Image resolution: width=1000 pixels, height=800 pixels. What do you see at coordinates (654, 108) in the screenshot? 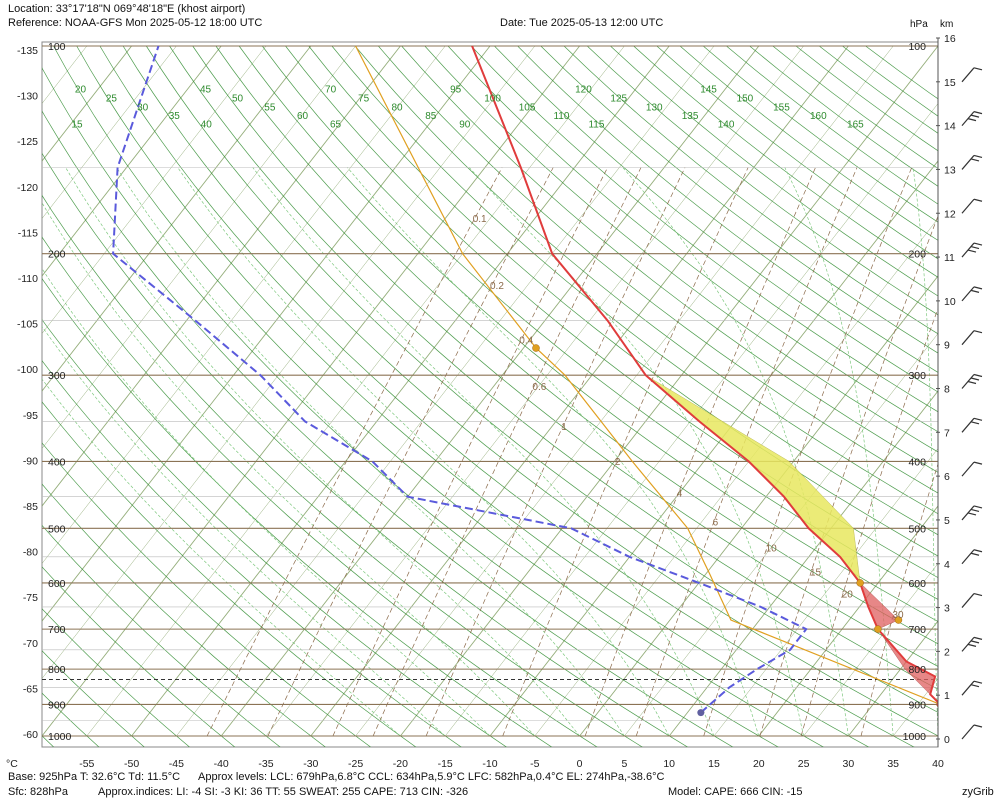
I see `dry-adiabat-label: 130` at bounding box center [654, 108].